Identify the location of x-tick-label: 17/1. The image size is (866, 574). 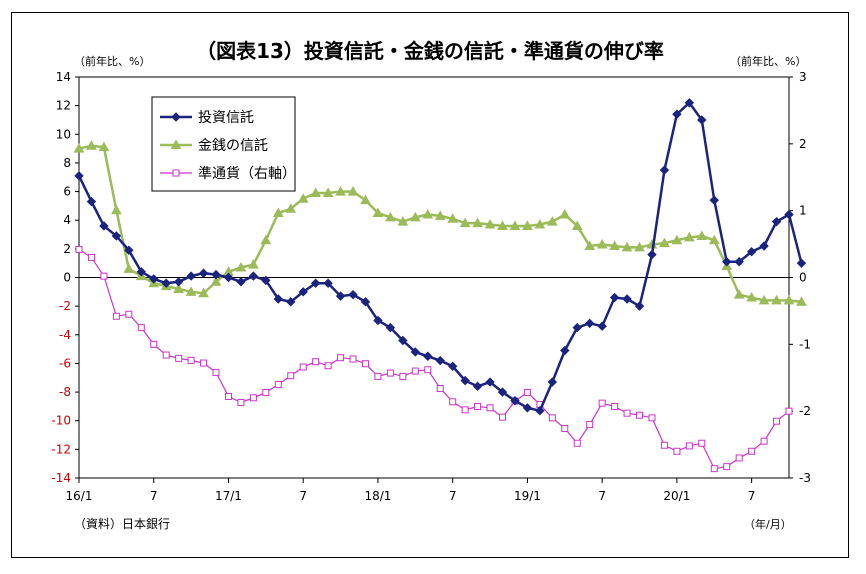
(228, 496).